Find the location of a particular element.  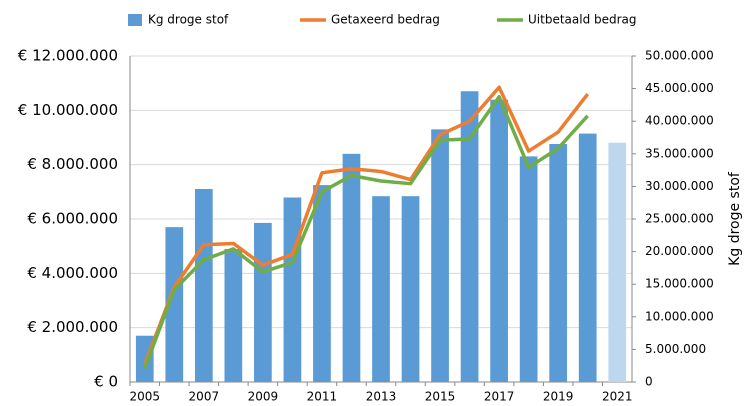

x-tick-label: 2007 is located at coordinates (204, 397).